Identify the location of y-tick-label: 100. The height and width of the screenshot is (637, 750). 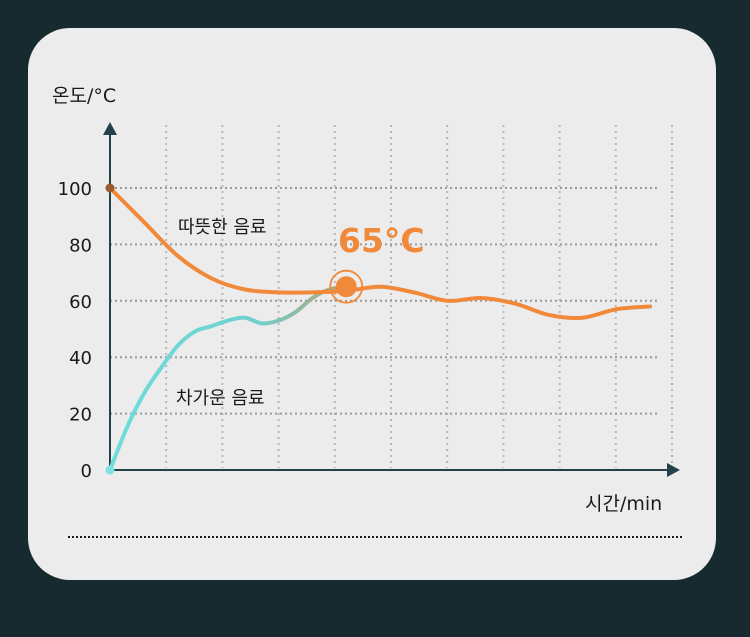
(75, 189).